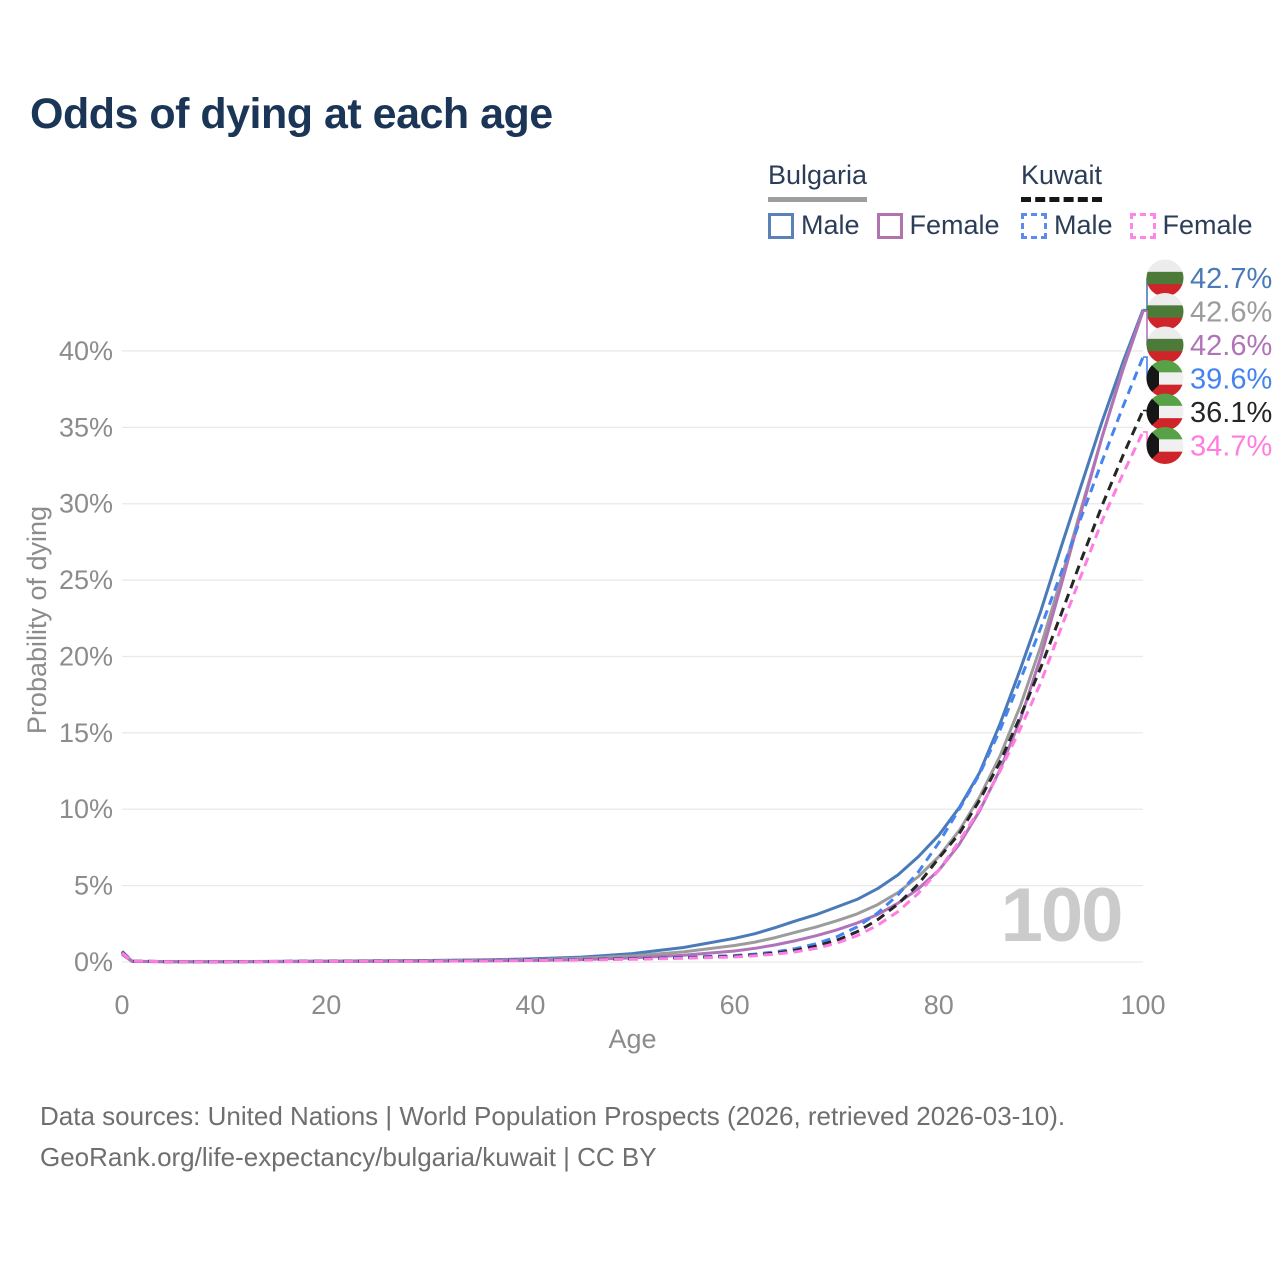 The width and height of the screenshot is (1280, 1280). I want to click on end-label-connector-kuwait-male, so click(1145, 367).